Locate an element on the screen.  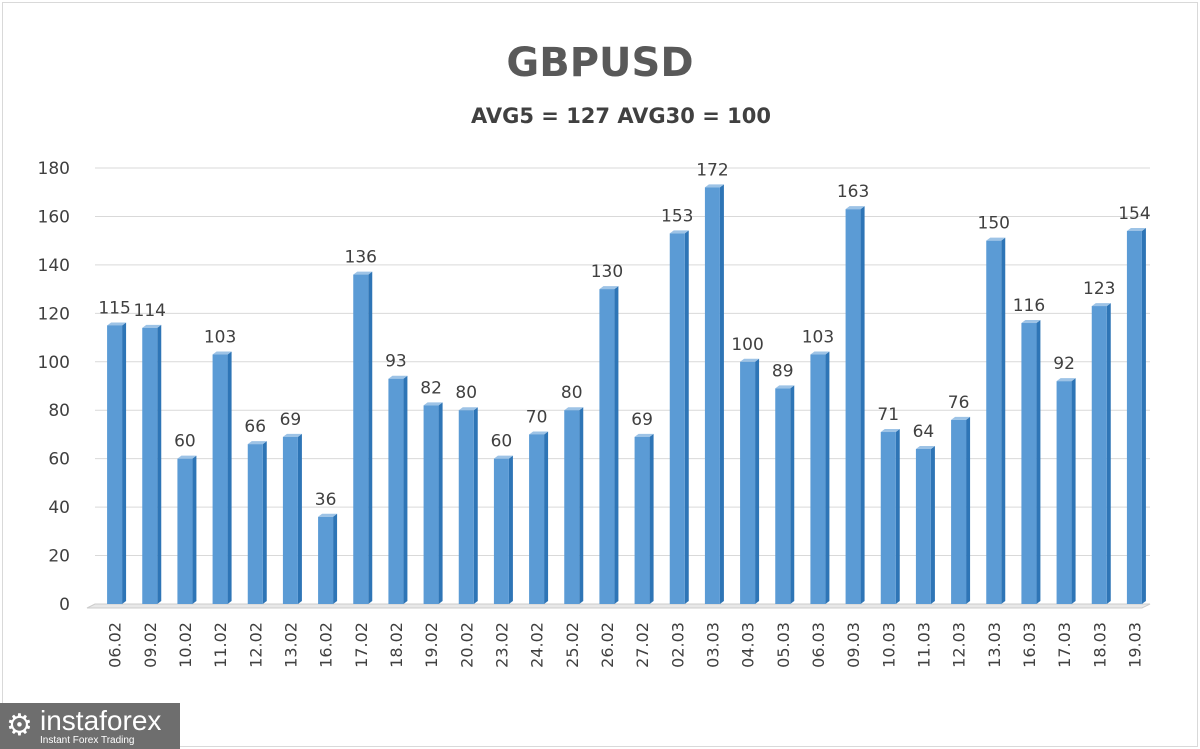
x-tick-label: 27.02 is located at coordinates (642, 645).